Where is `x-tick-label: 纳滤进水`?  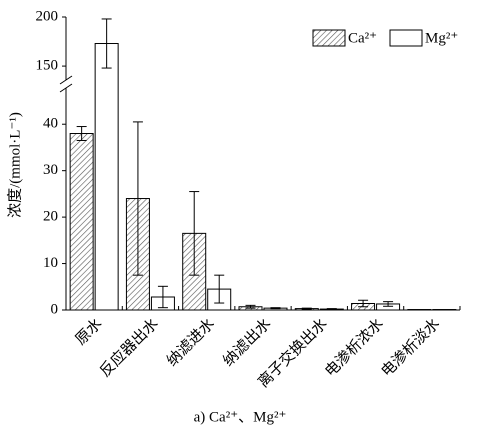
x-tick-label: 纳滤进水 is located at coordinates (191, 342).